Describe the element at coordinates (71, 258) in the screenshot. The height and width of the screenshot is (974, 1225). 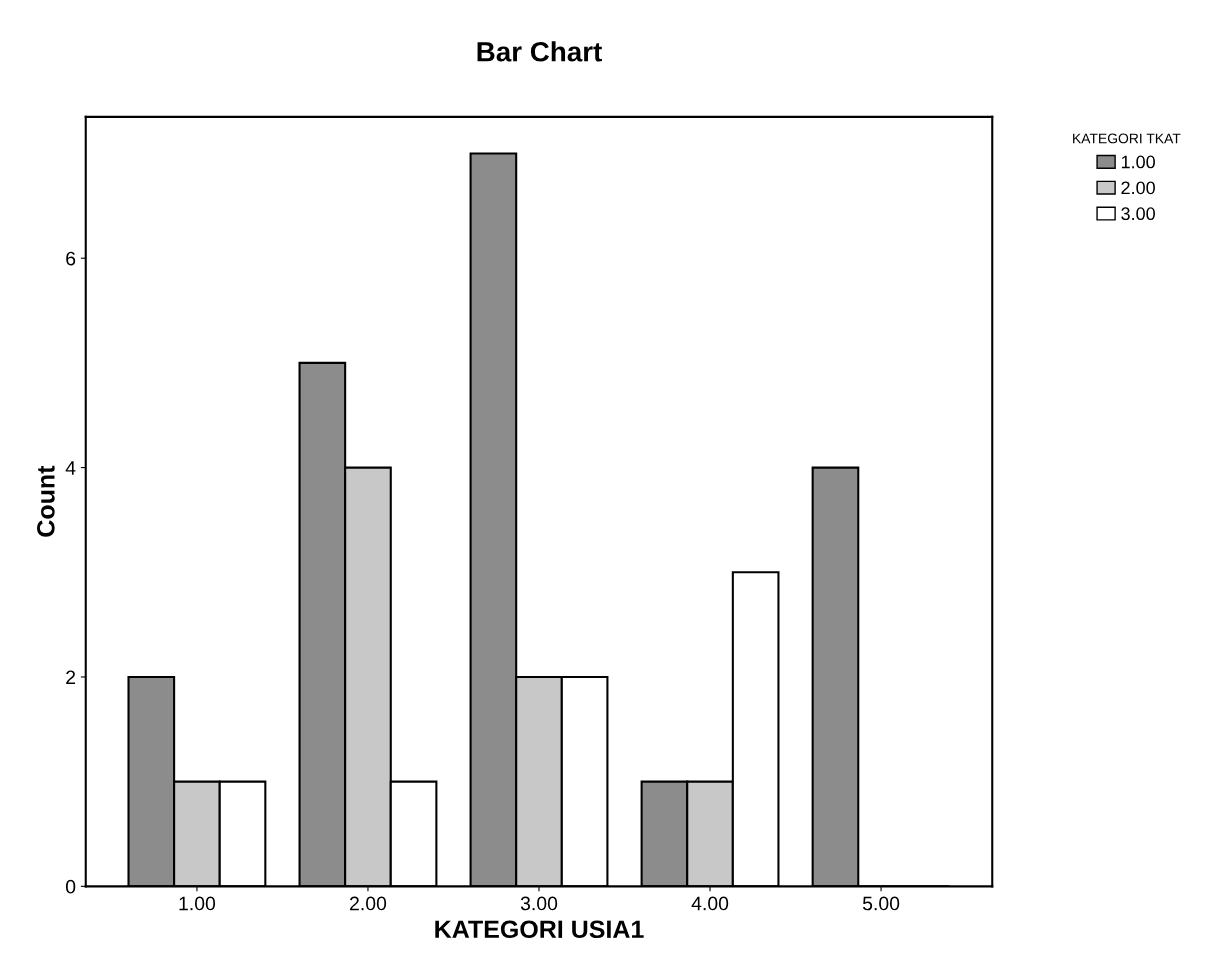
I see `y-tick-label: 6` at that location.